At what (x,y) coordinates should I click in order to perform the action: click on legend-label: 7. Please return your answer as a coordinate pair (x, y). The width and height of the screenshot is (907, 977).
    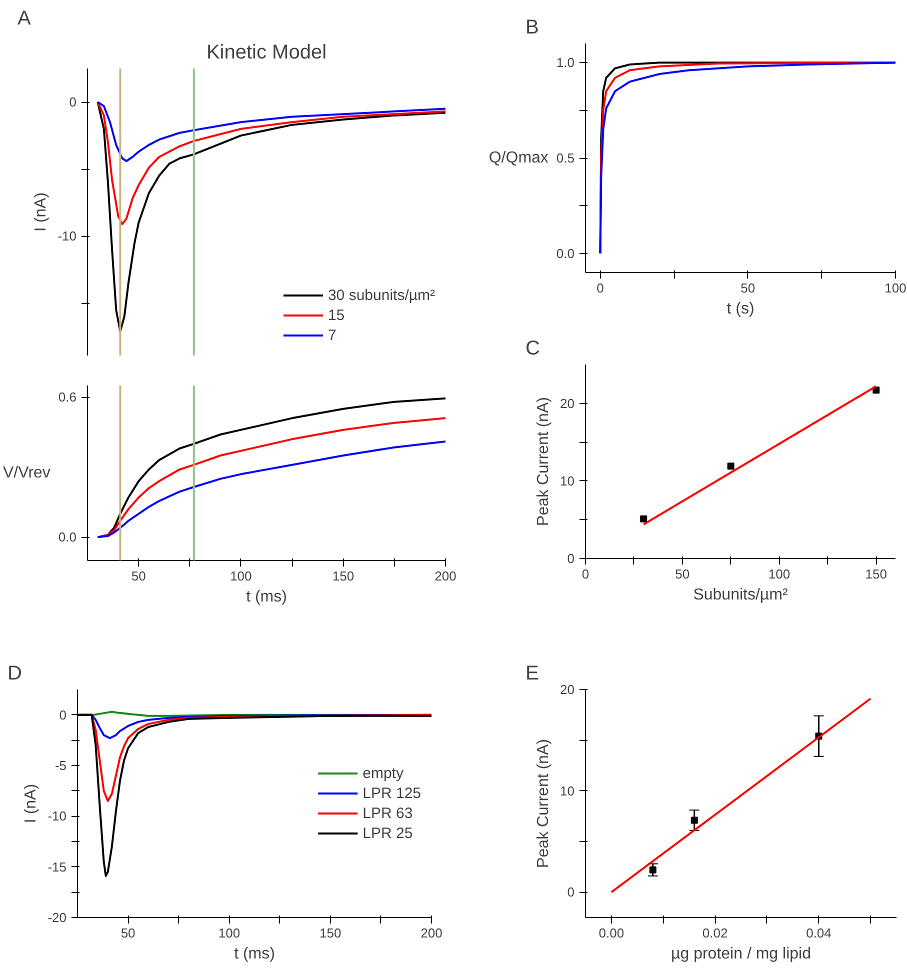
    Looking at the image, I should click on (333, 335).